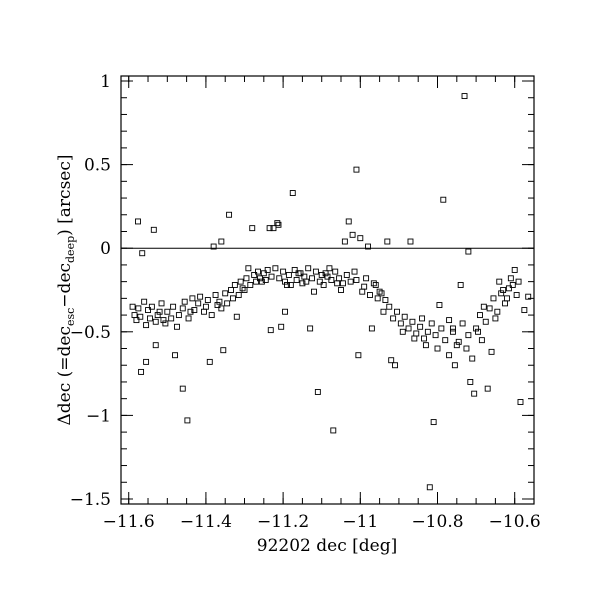 Image resolution: width=611 pixels, height=611 pixels. I want to click on x-tick-label: −10.8, so click(437, 522).